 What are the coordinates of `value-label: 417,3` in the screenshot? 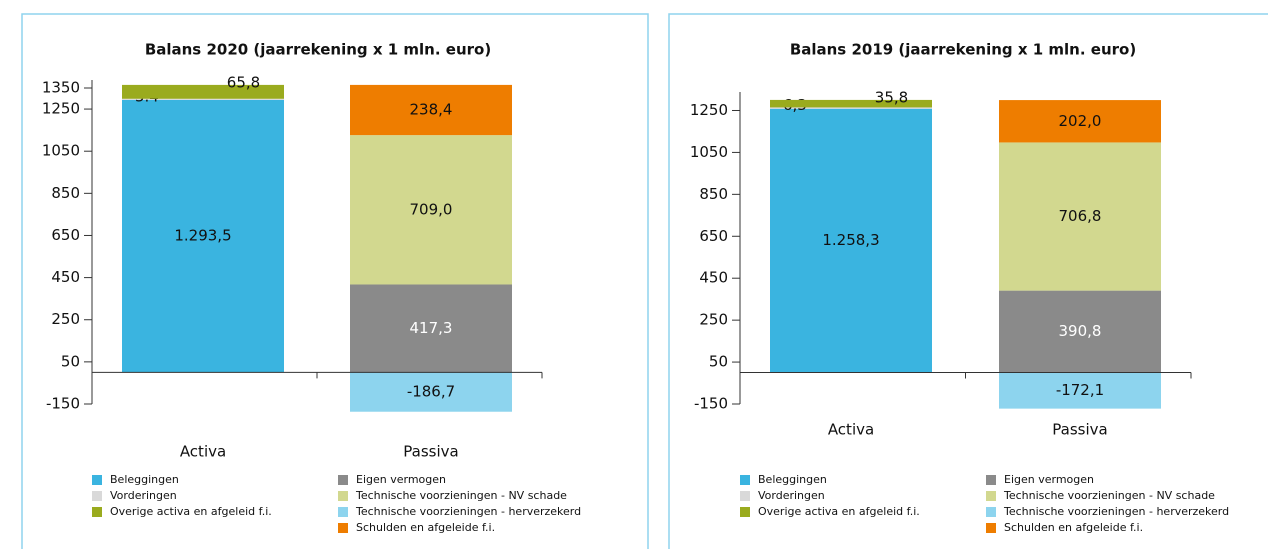 It's located at (431, 328).